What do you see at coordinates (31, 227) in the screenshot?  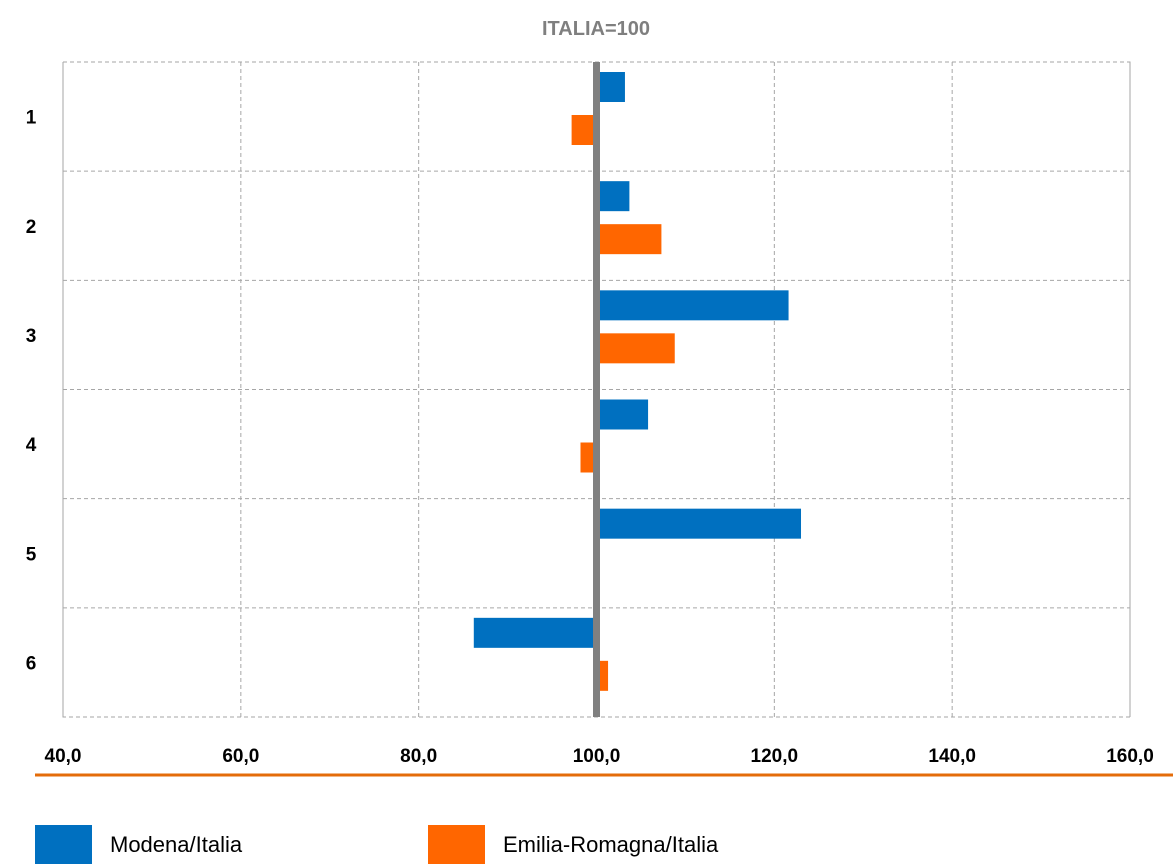 I see `category-label: 2` at bounding box center [31, 227].